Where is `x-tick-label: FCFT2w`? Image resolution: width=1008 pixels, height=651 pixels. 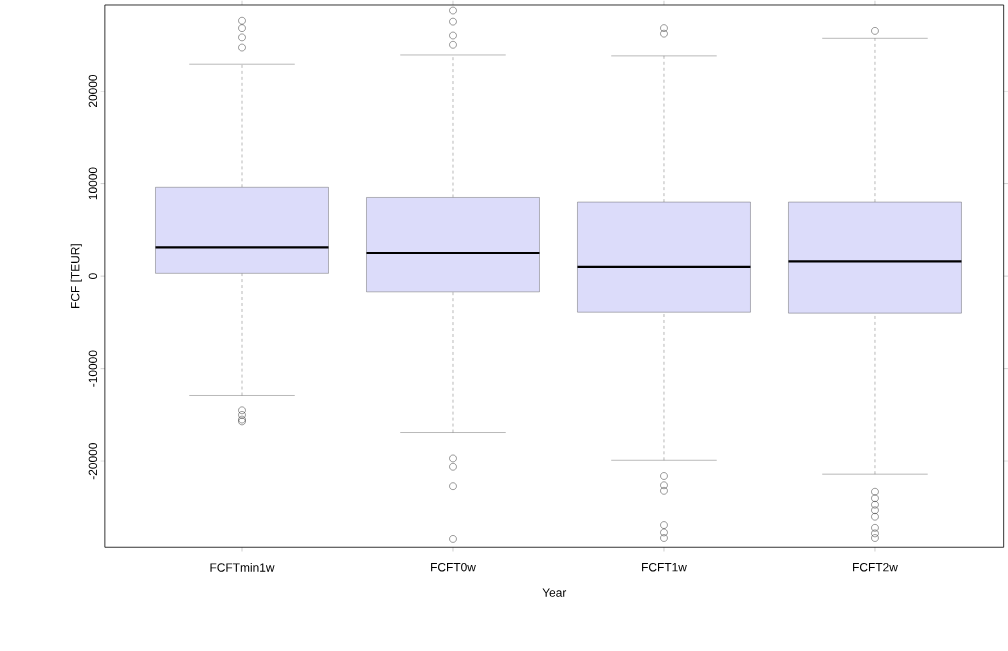
x-tick-label: FCFT2w is located at coordinates (875, 567).